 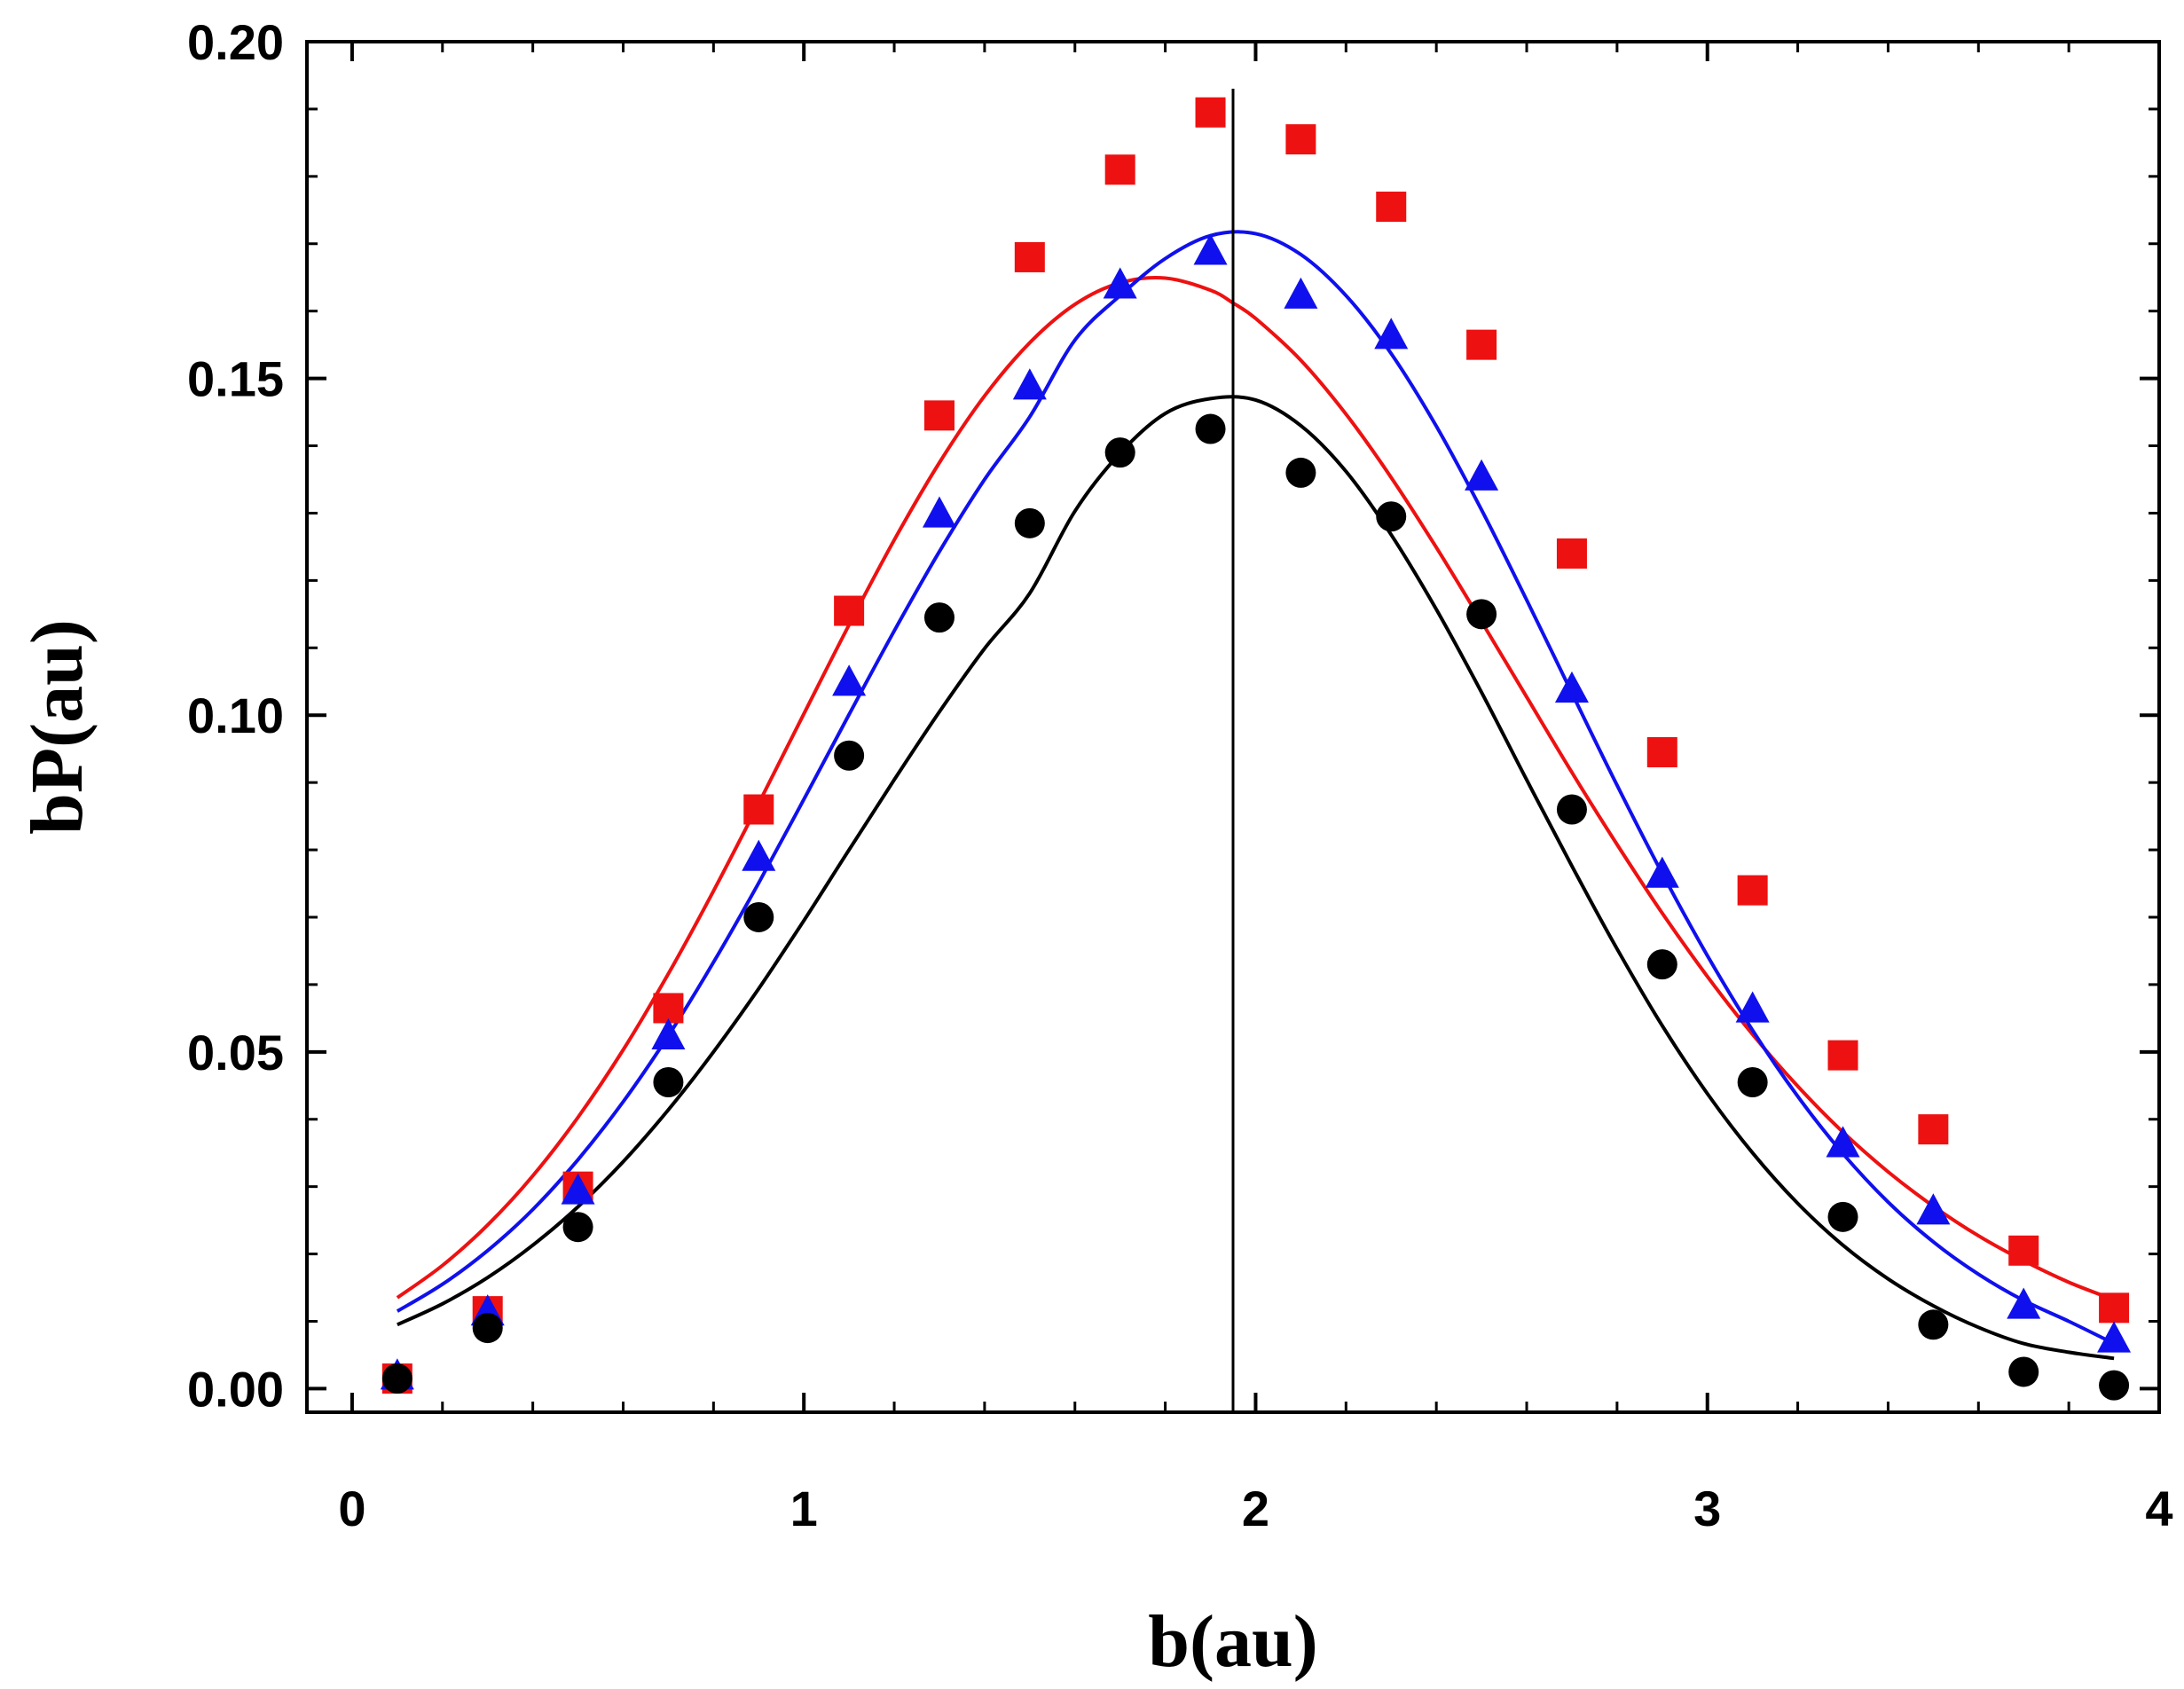 I want to click on x-tick-labels: 0 1 2 3 4, so click(x=1255, y=1508).